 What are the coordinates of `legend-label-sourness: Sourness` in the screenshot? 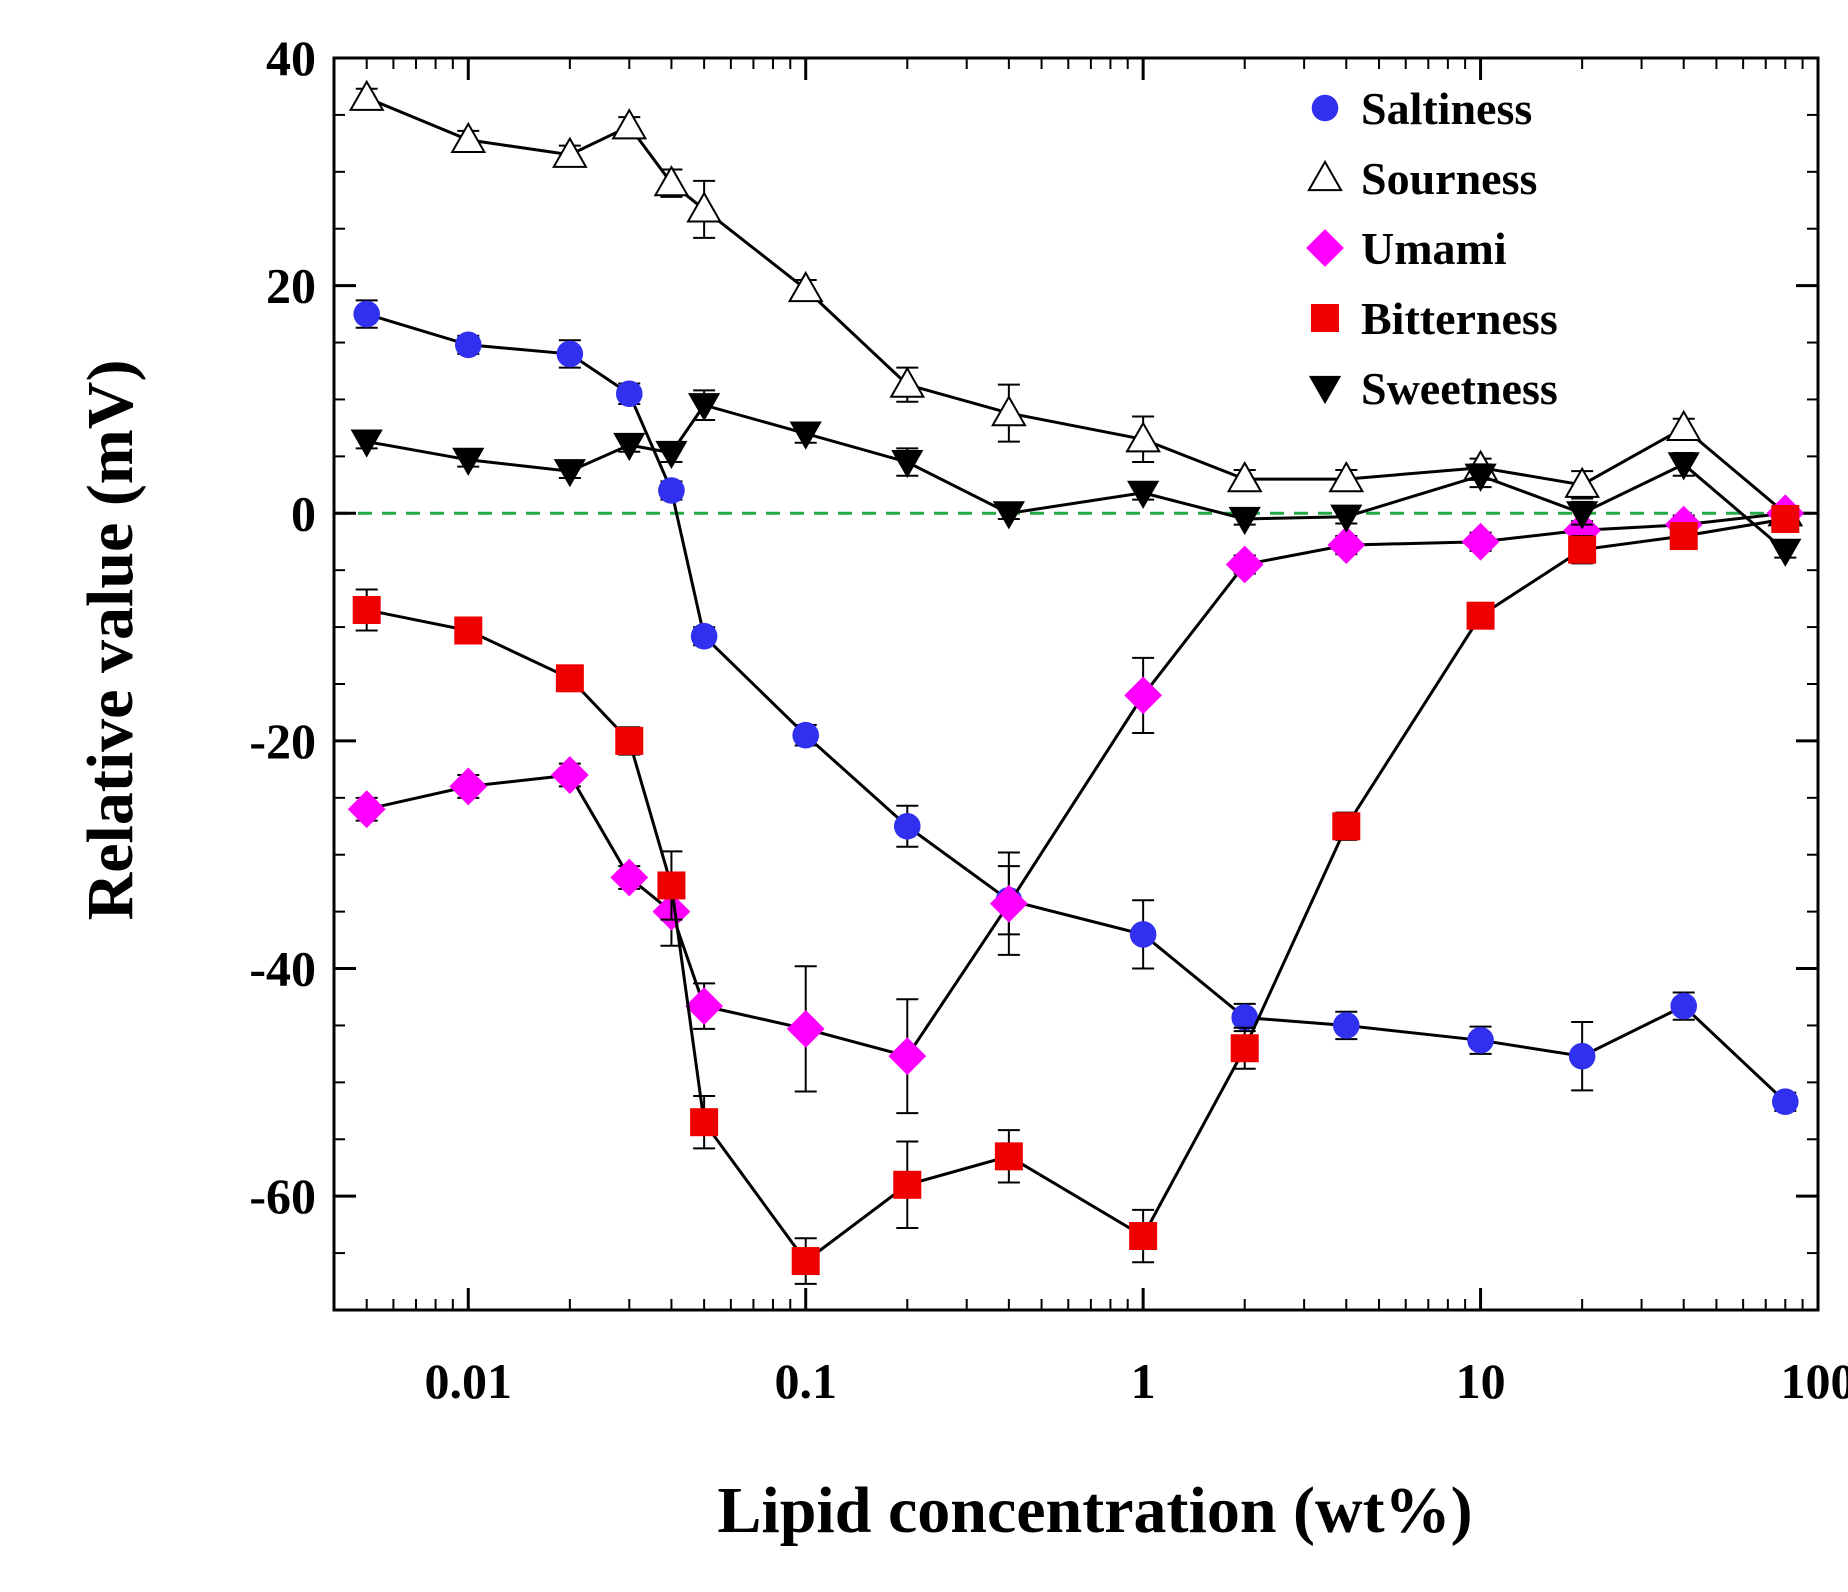 It's located at (1449, 178).